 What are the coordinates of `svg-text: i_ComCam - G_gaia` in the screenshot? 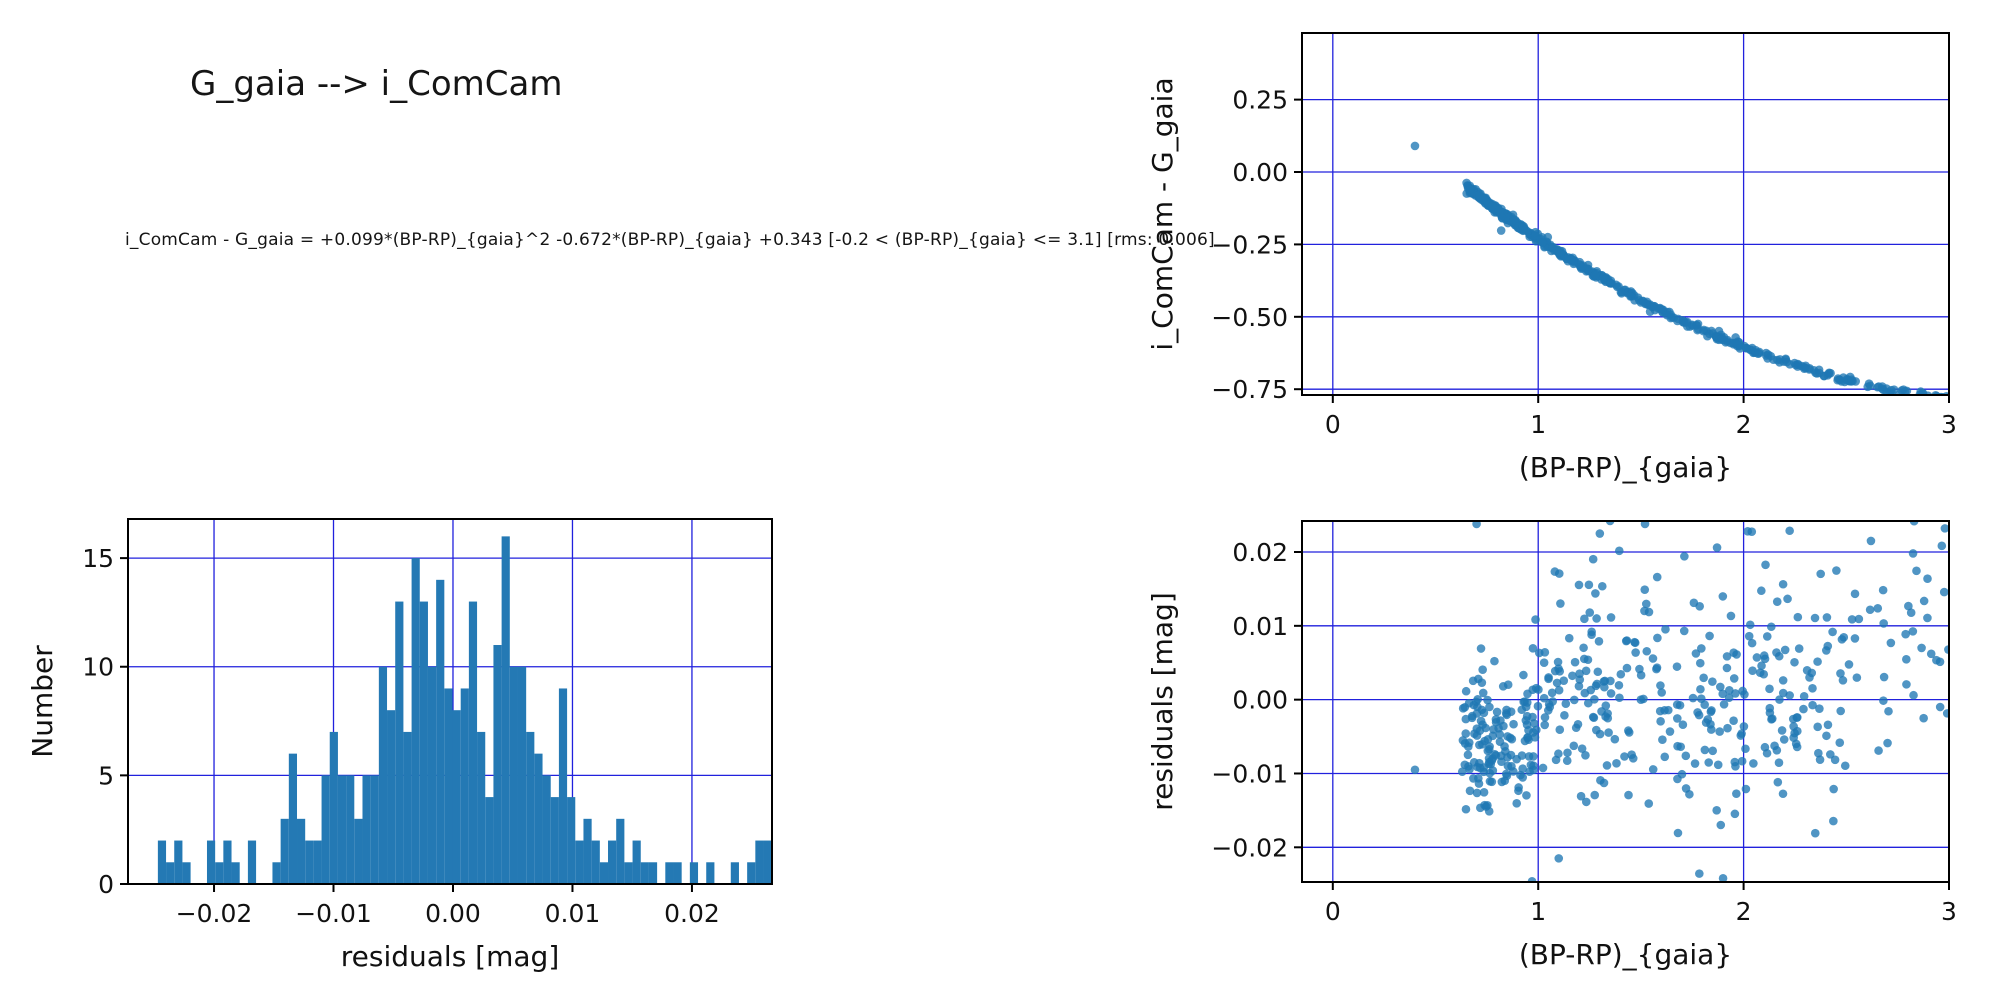 It's located at (1162, 213).